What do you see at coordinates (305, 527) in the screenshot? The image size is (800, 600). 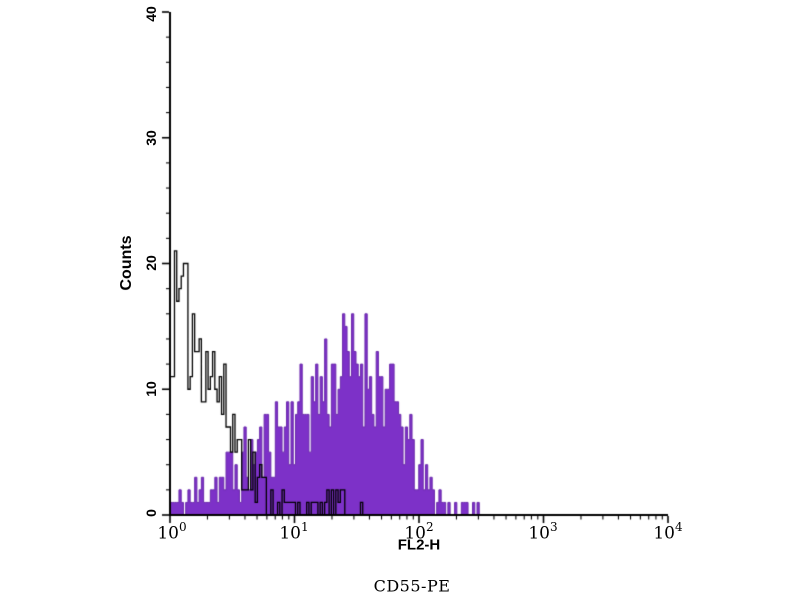 I see `x-tick-exponent: 1` at bounding box center [305, 527].